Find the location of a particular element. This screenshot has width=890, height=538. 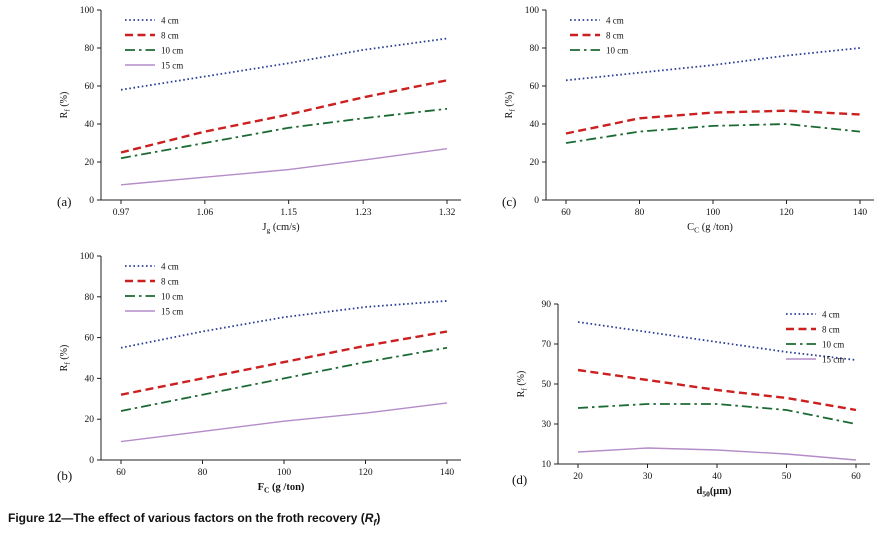

svg-text: 1.06 is located at coordinates (205, 213).